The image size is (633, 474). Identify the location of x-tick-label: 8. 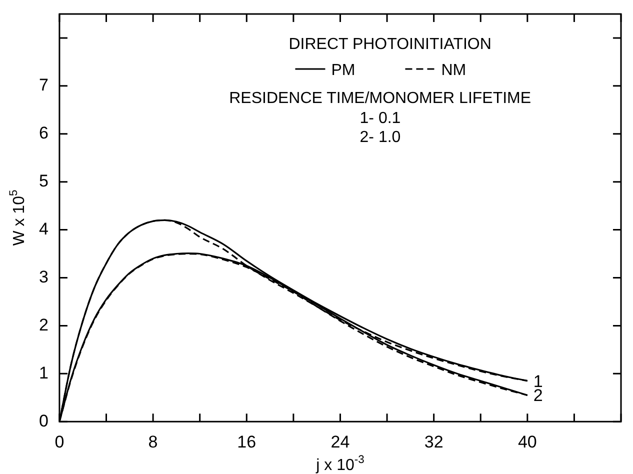
(153, 442).